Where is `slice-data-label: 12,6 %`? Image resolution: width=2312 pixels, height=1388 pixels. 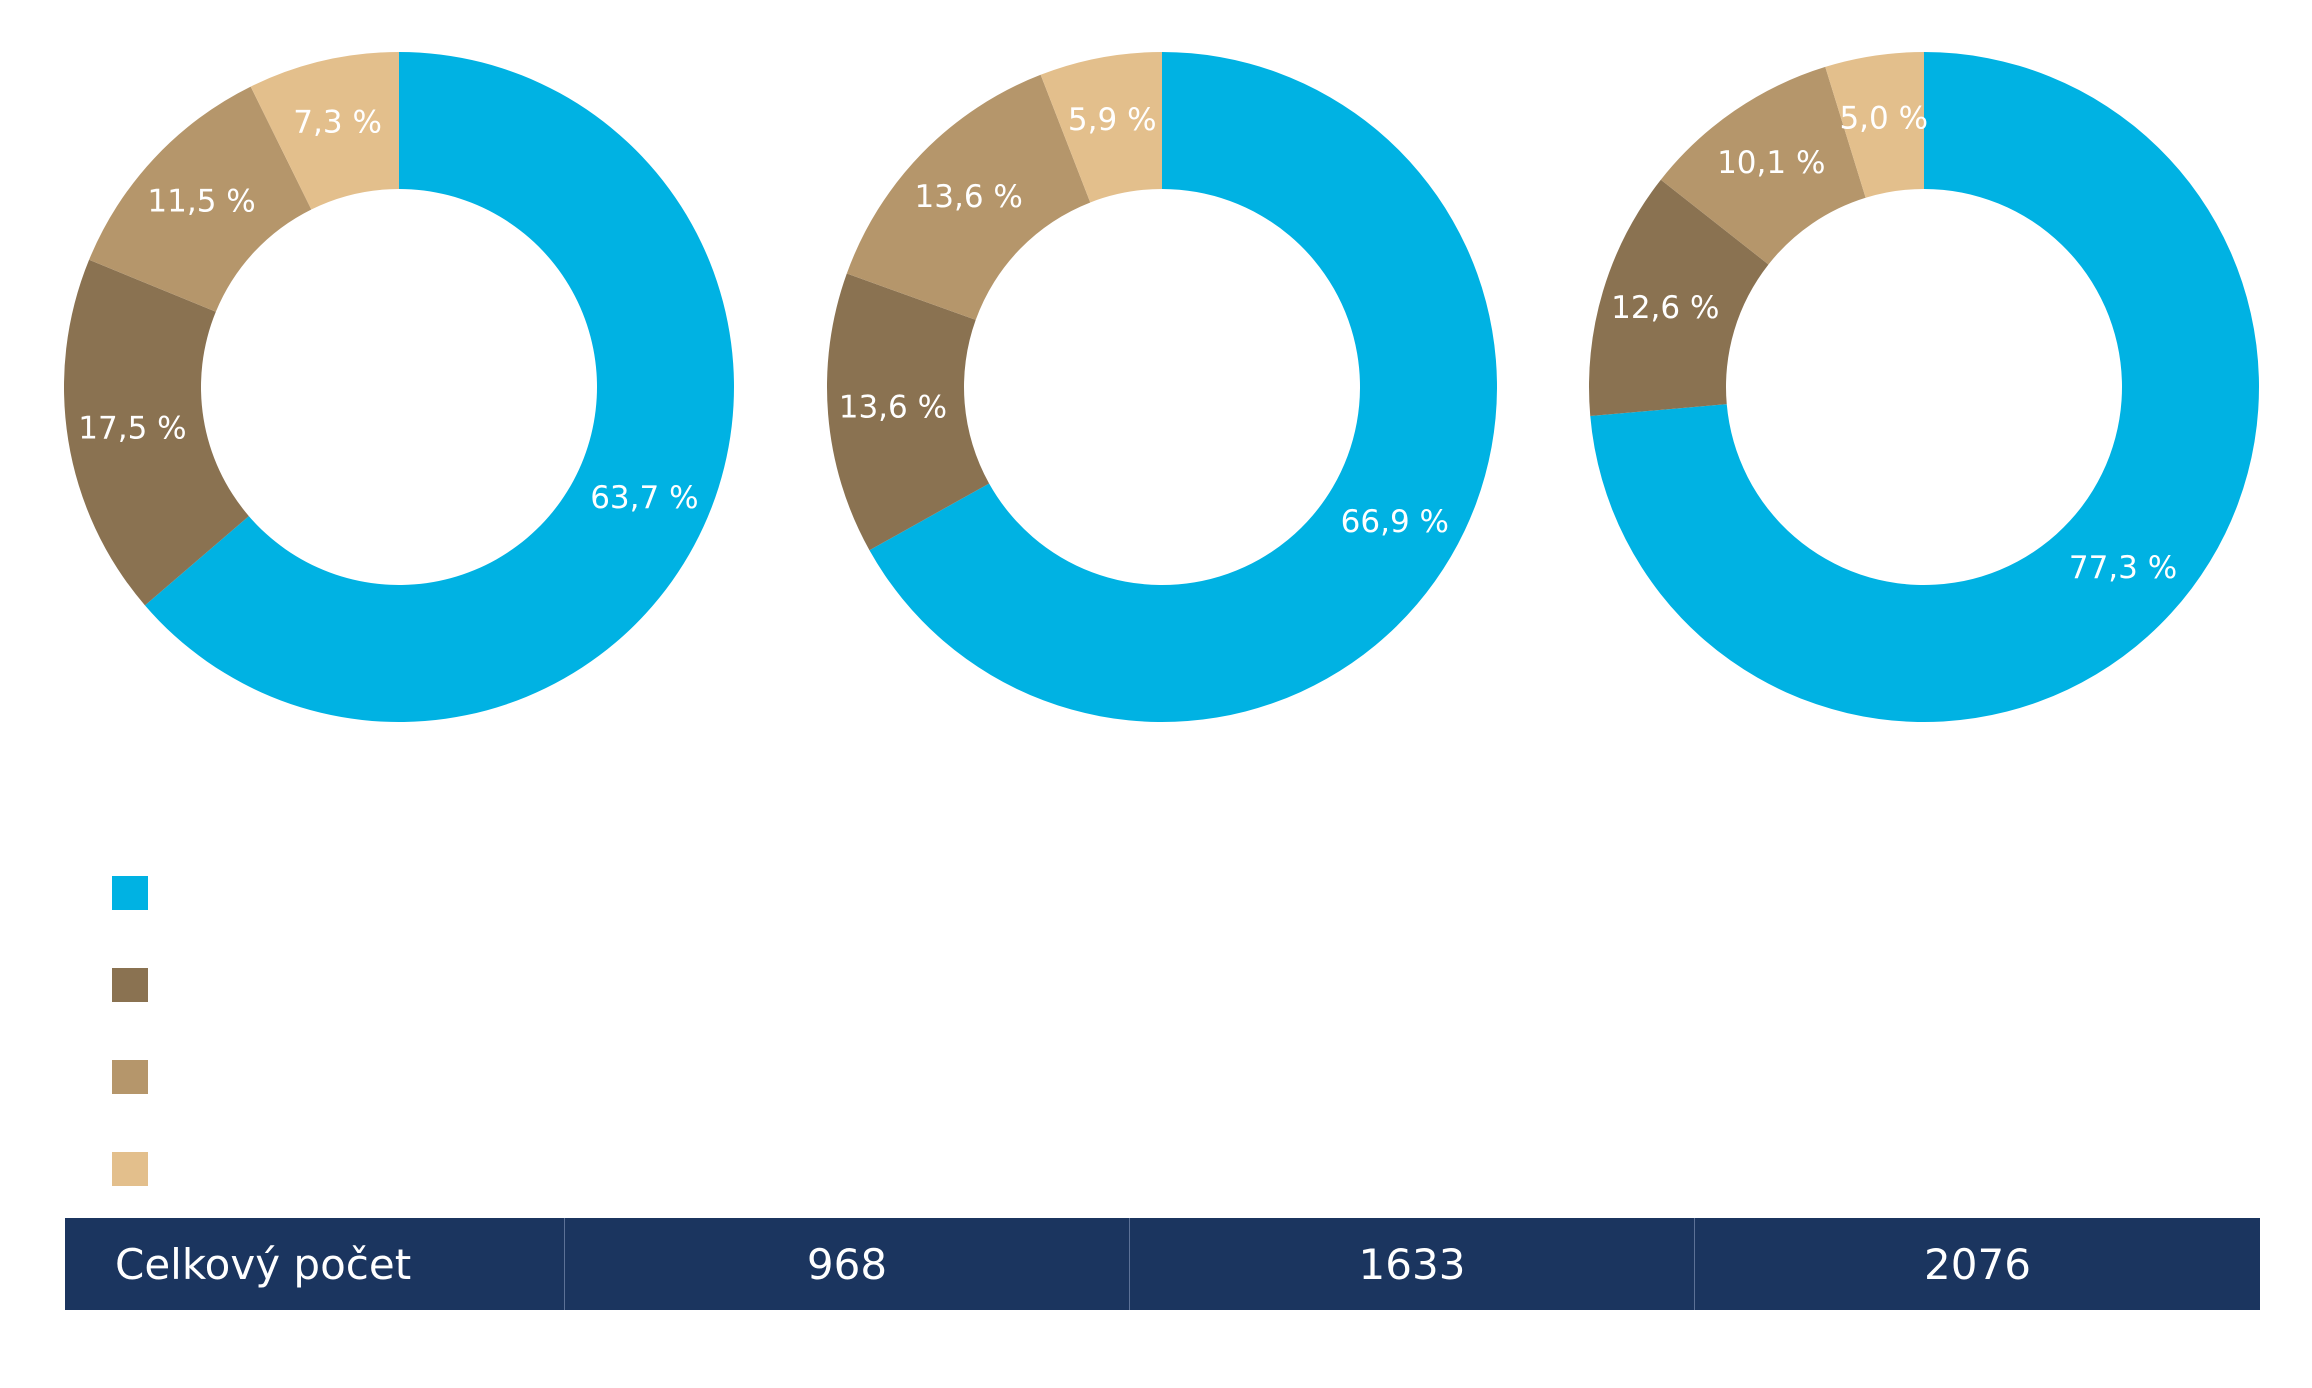
slice-data-label: 12,6 % is located at coordinates (1665, 308).